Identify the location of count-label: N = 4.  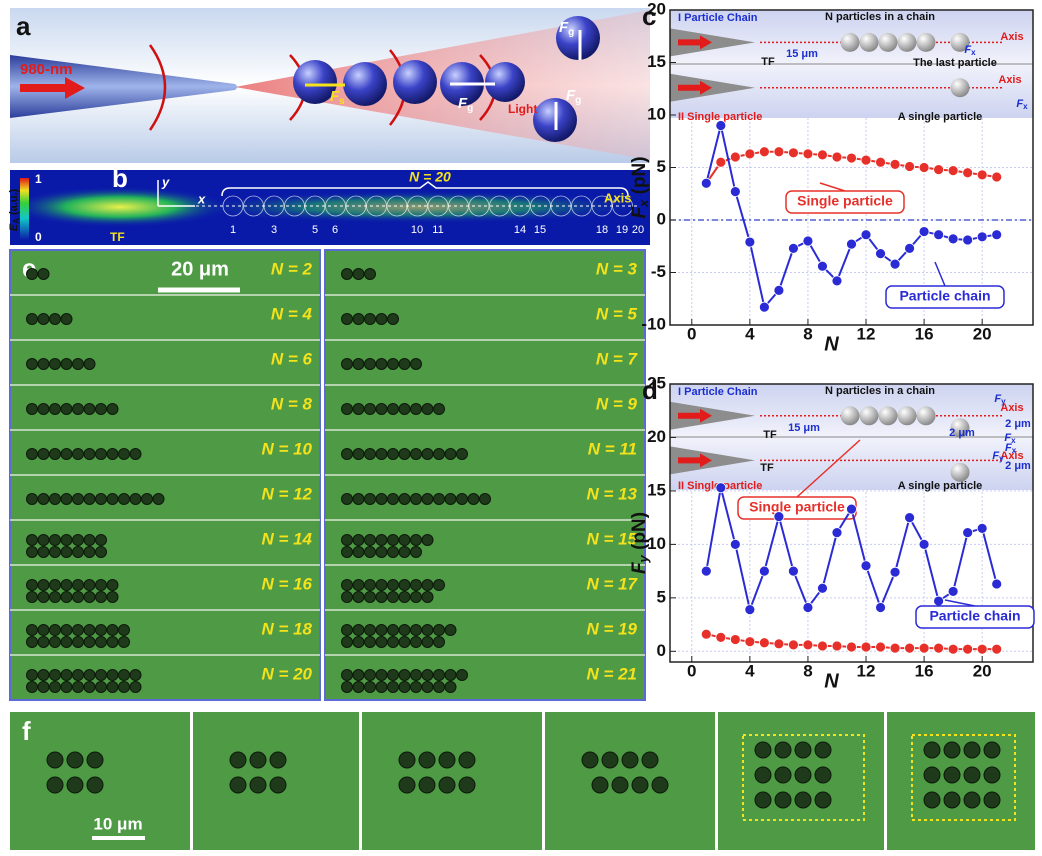
(292, 313).